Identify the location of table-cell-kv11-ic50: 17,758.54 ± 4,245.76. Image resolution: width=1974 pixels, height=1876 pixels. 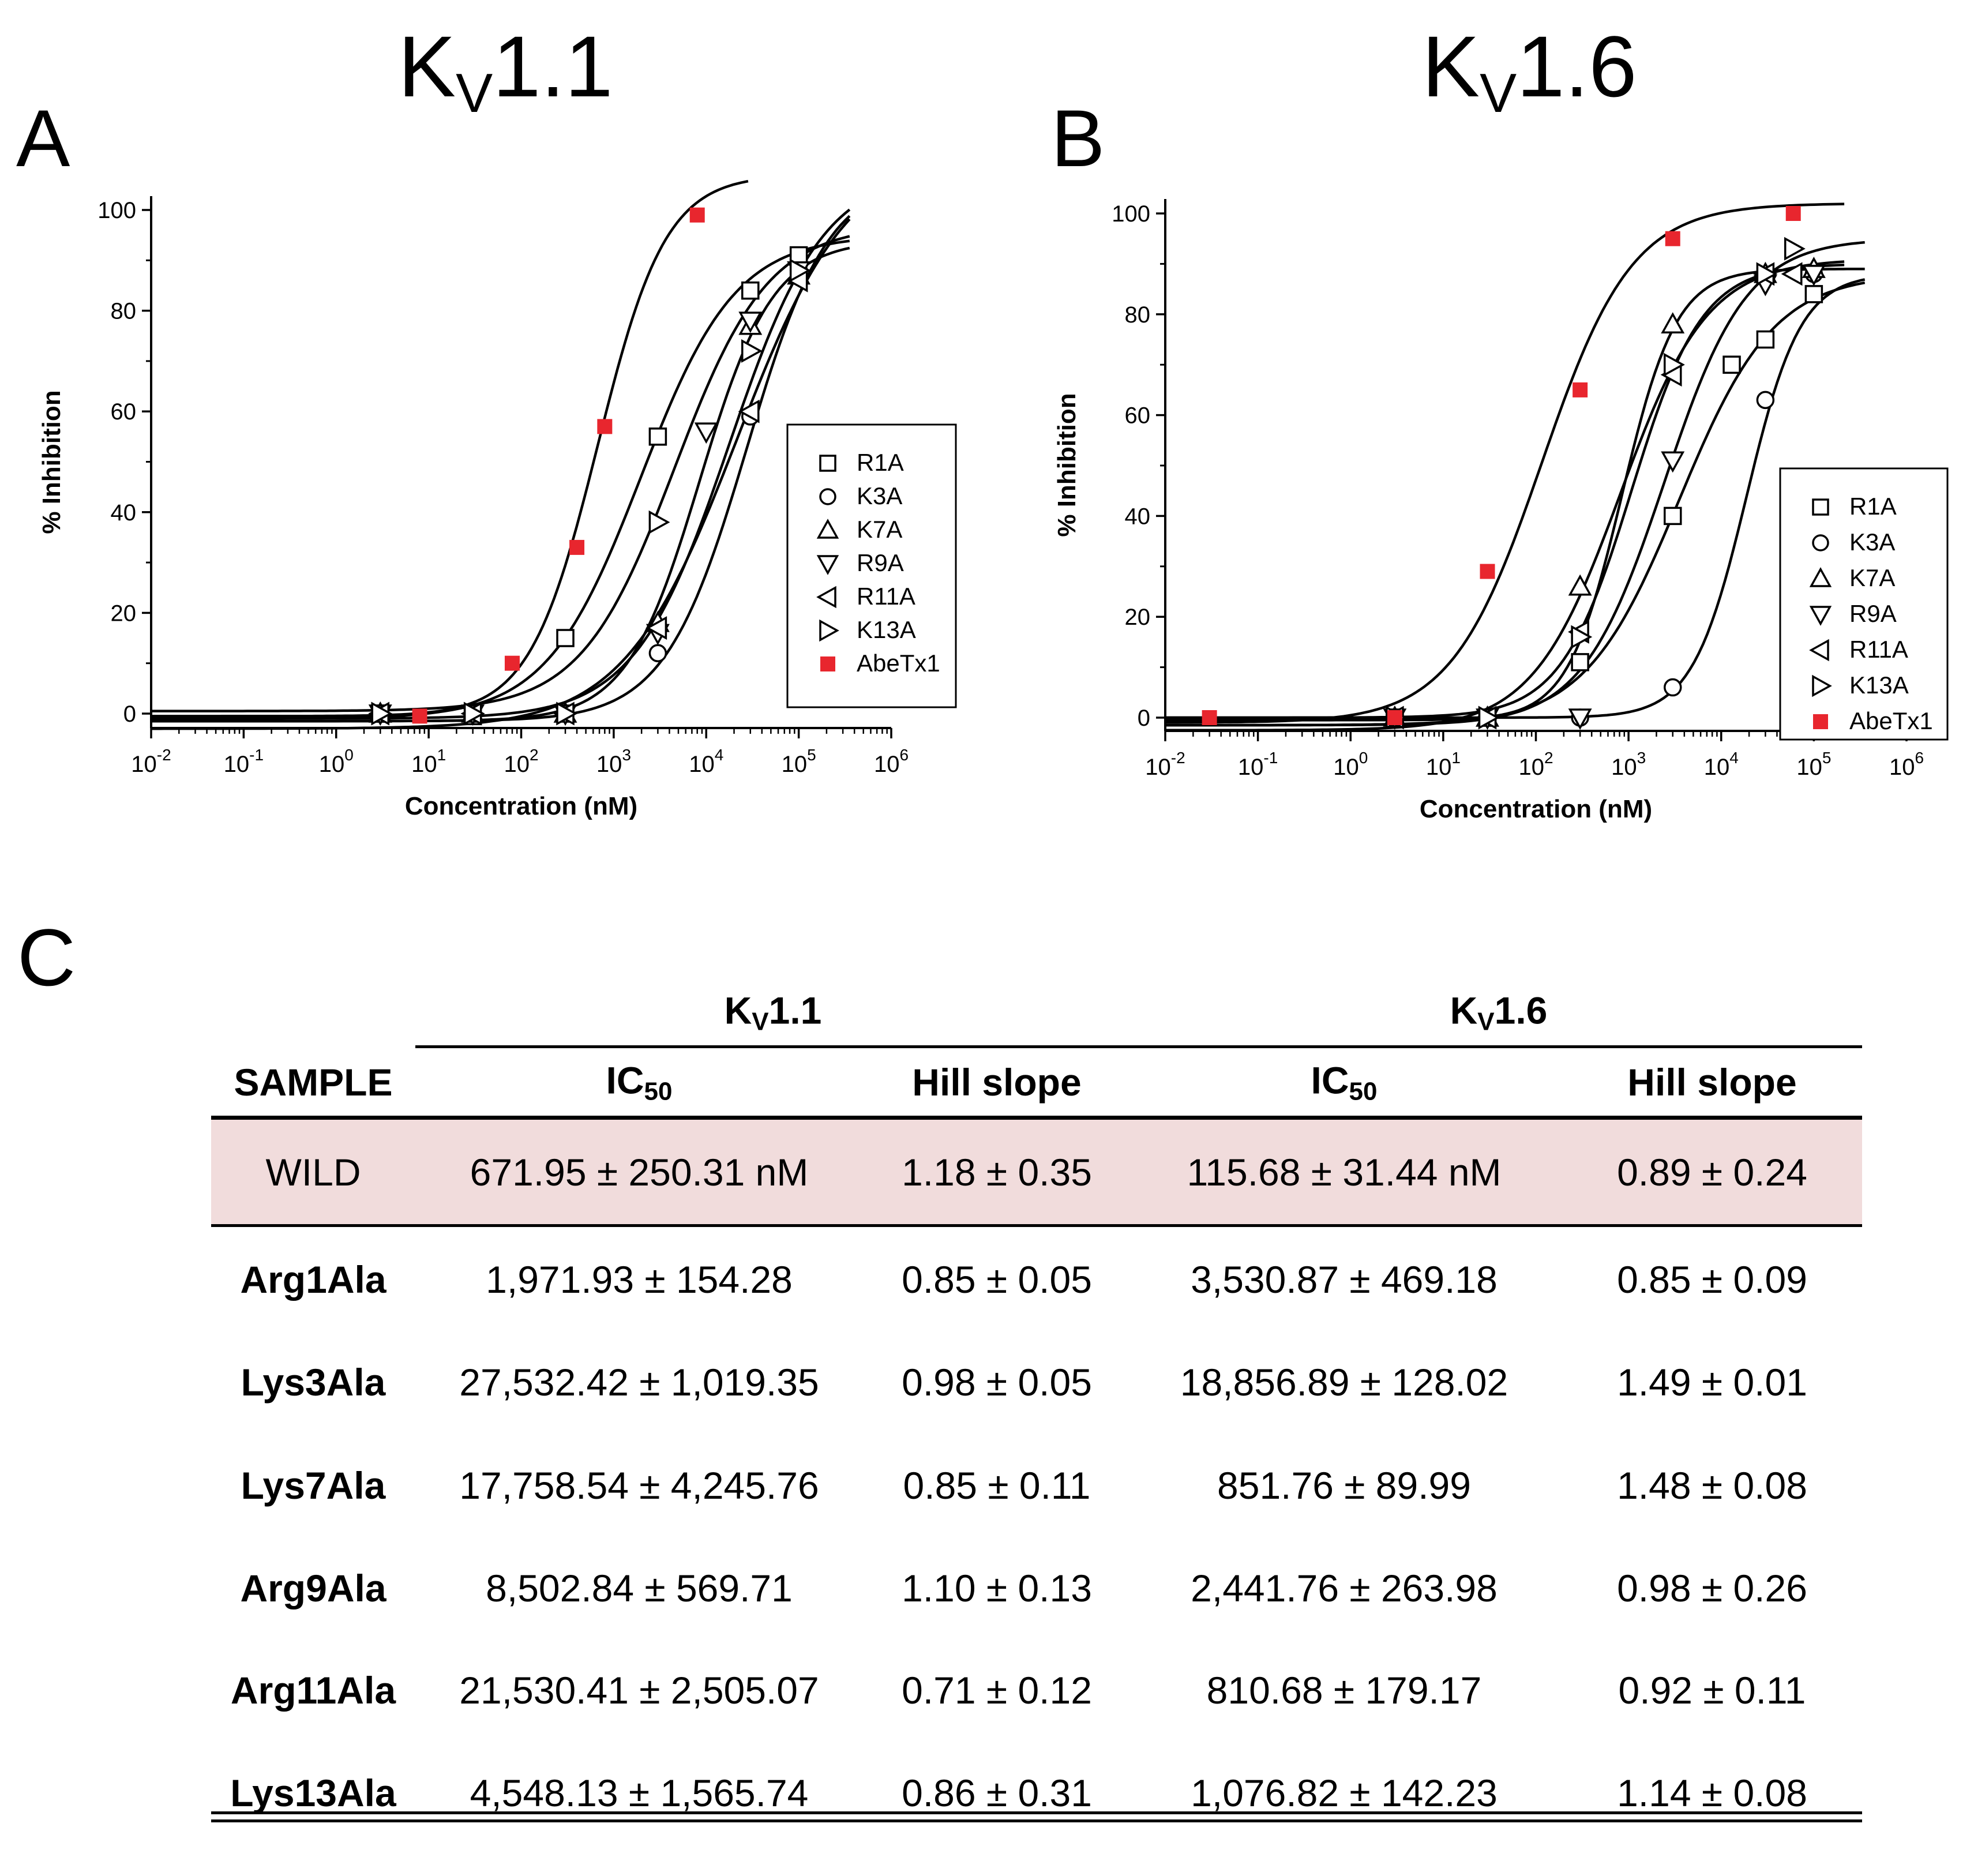
(639, 1485).